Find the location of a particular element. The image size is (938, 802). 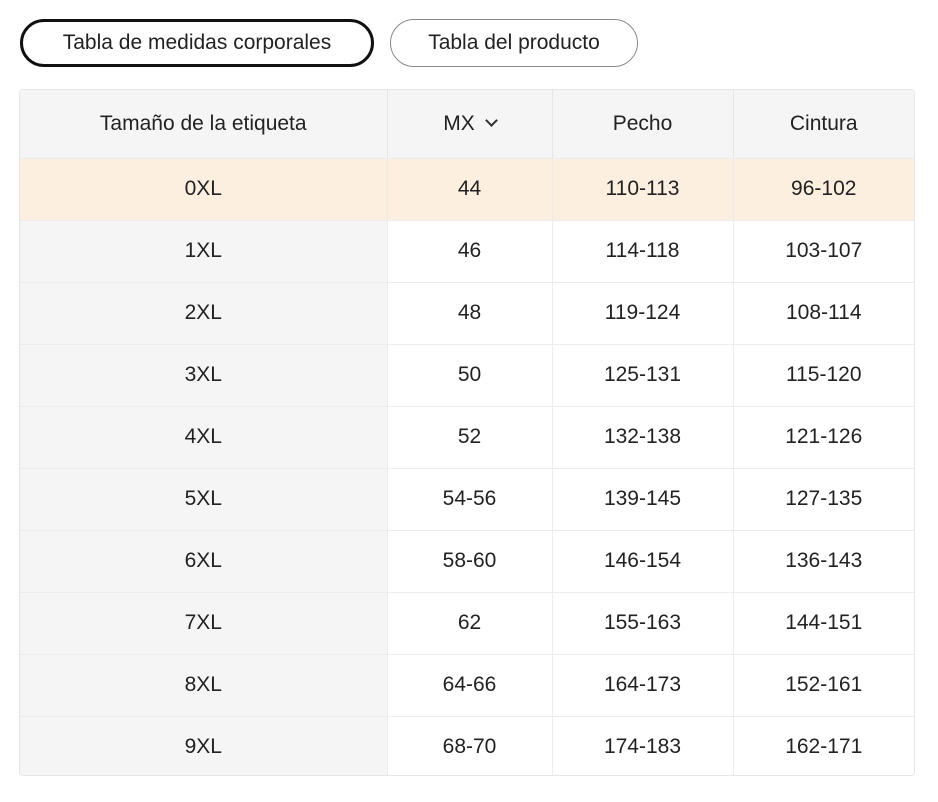

cell-mx: 54-56 is located at coordinates (470, 499).